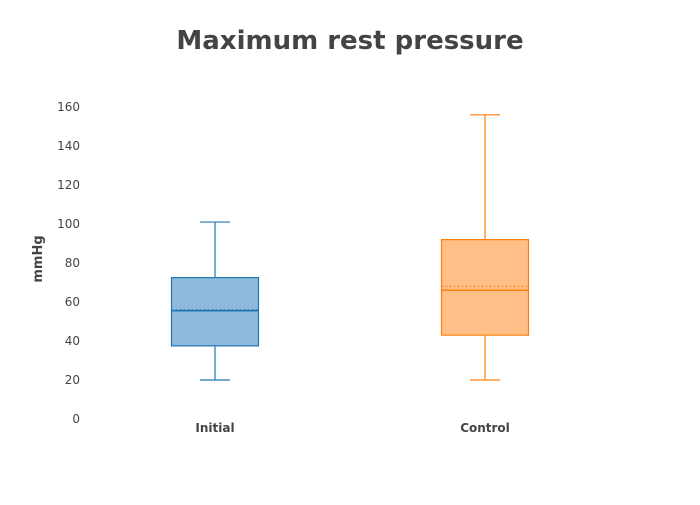 This screenshot has height=505, width=700. I want to click on y-axis-ticks: 0 20 40 60 80 100 120 140 160, so click(68, 263).